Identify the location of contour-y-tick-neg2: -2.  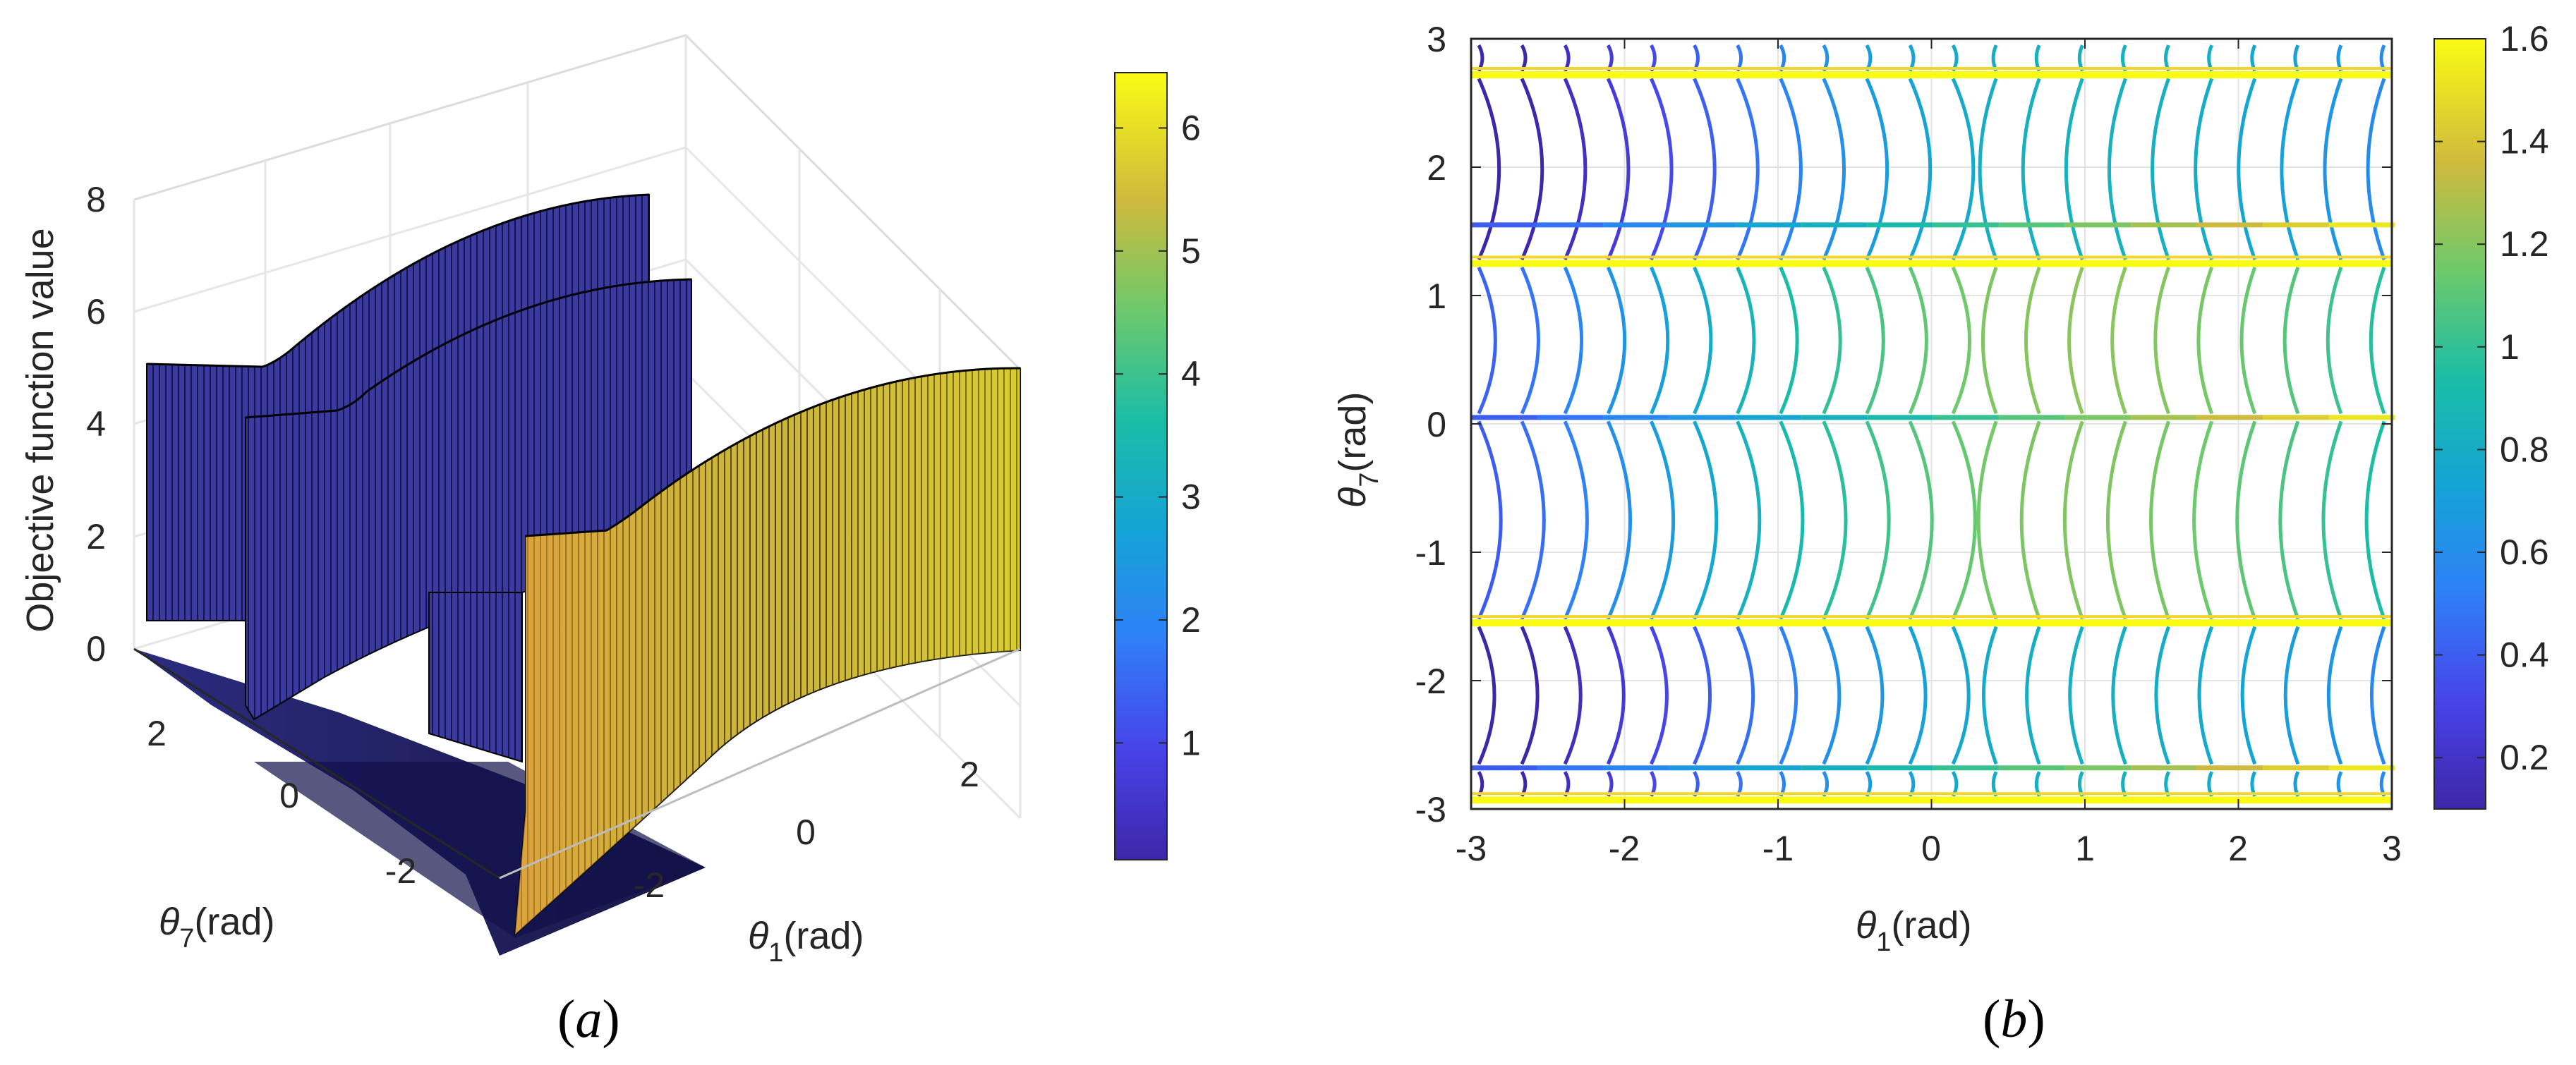
(1431, 682).